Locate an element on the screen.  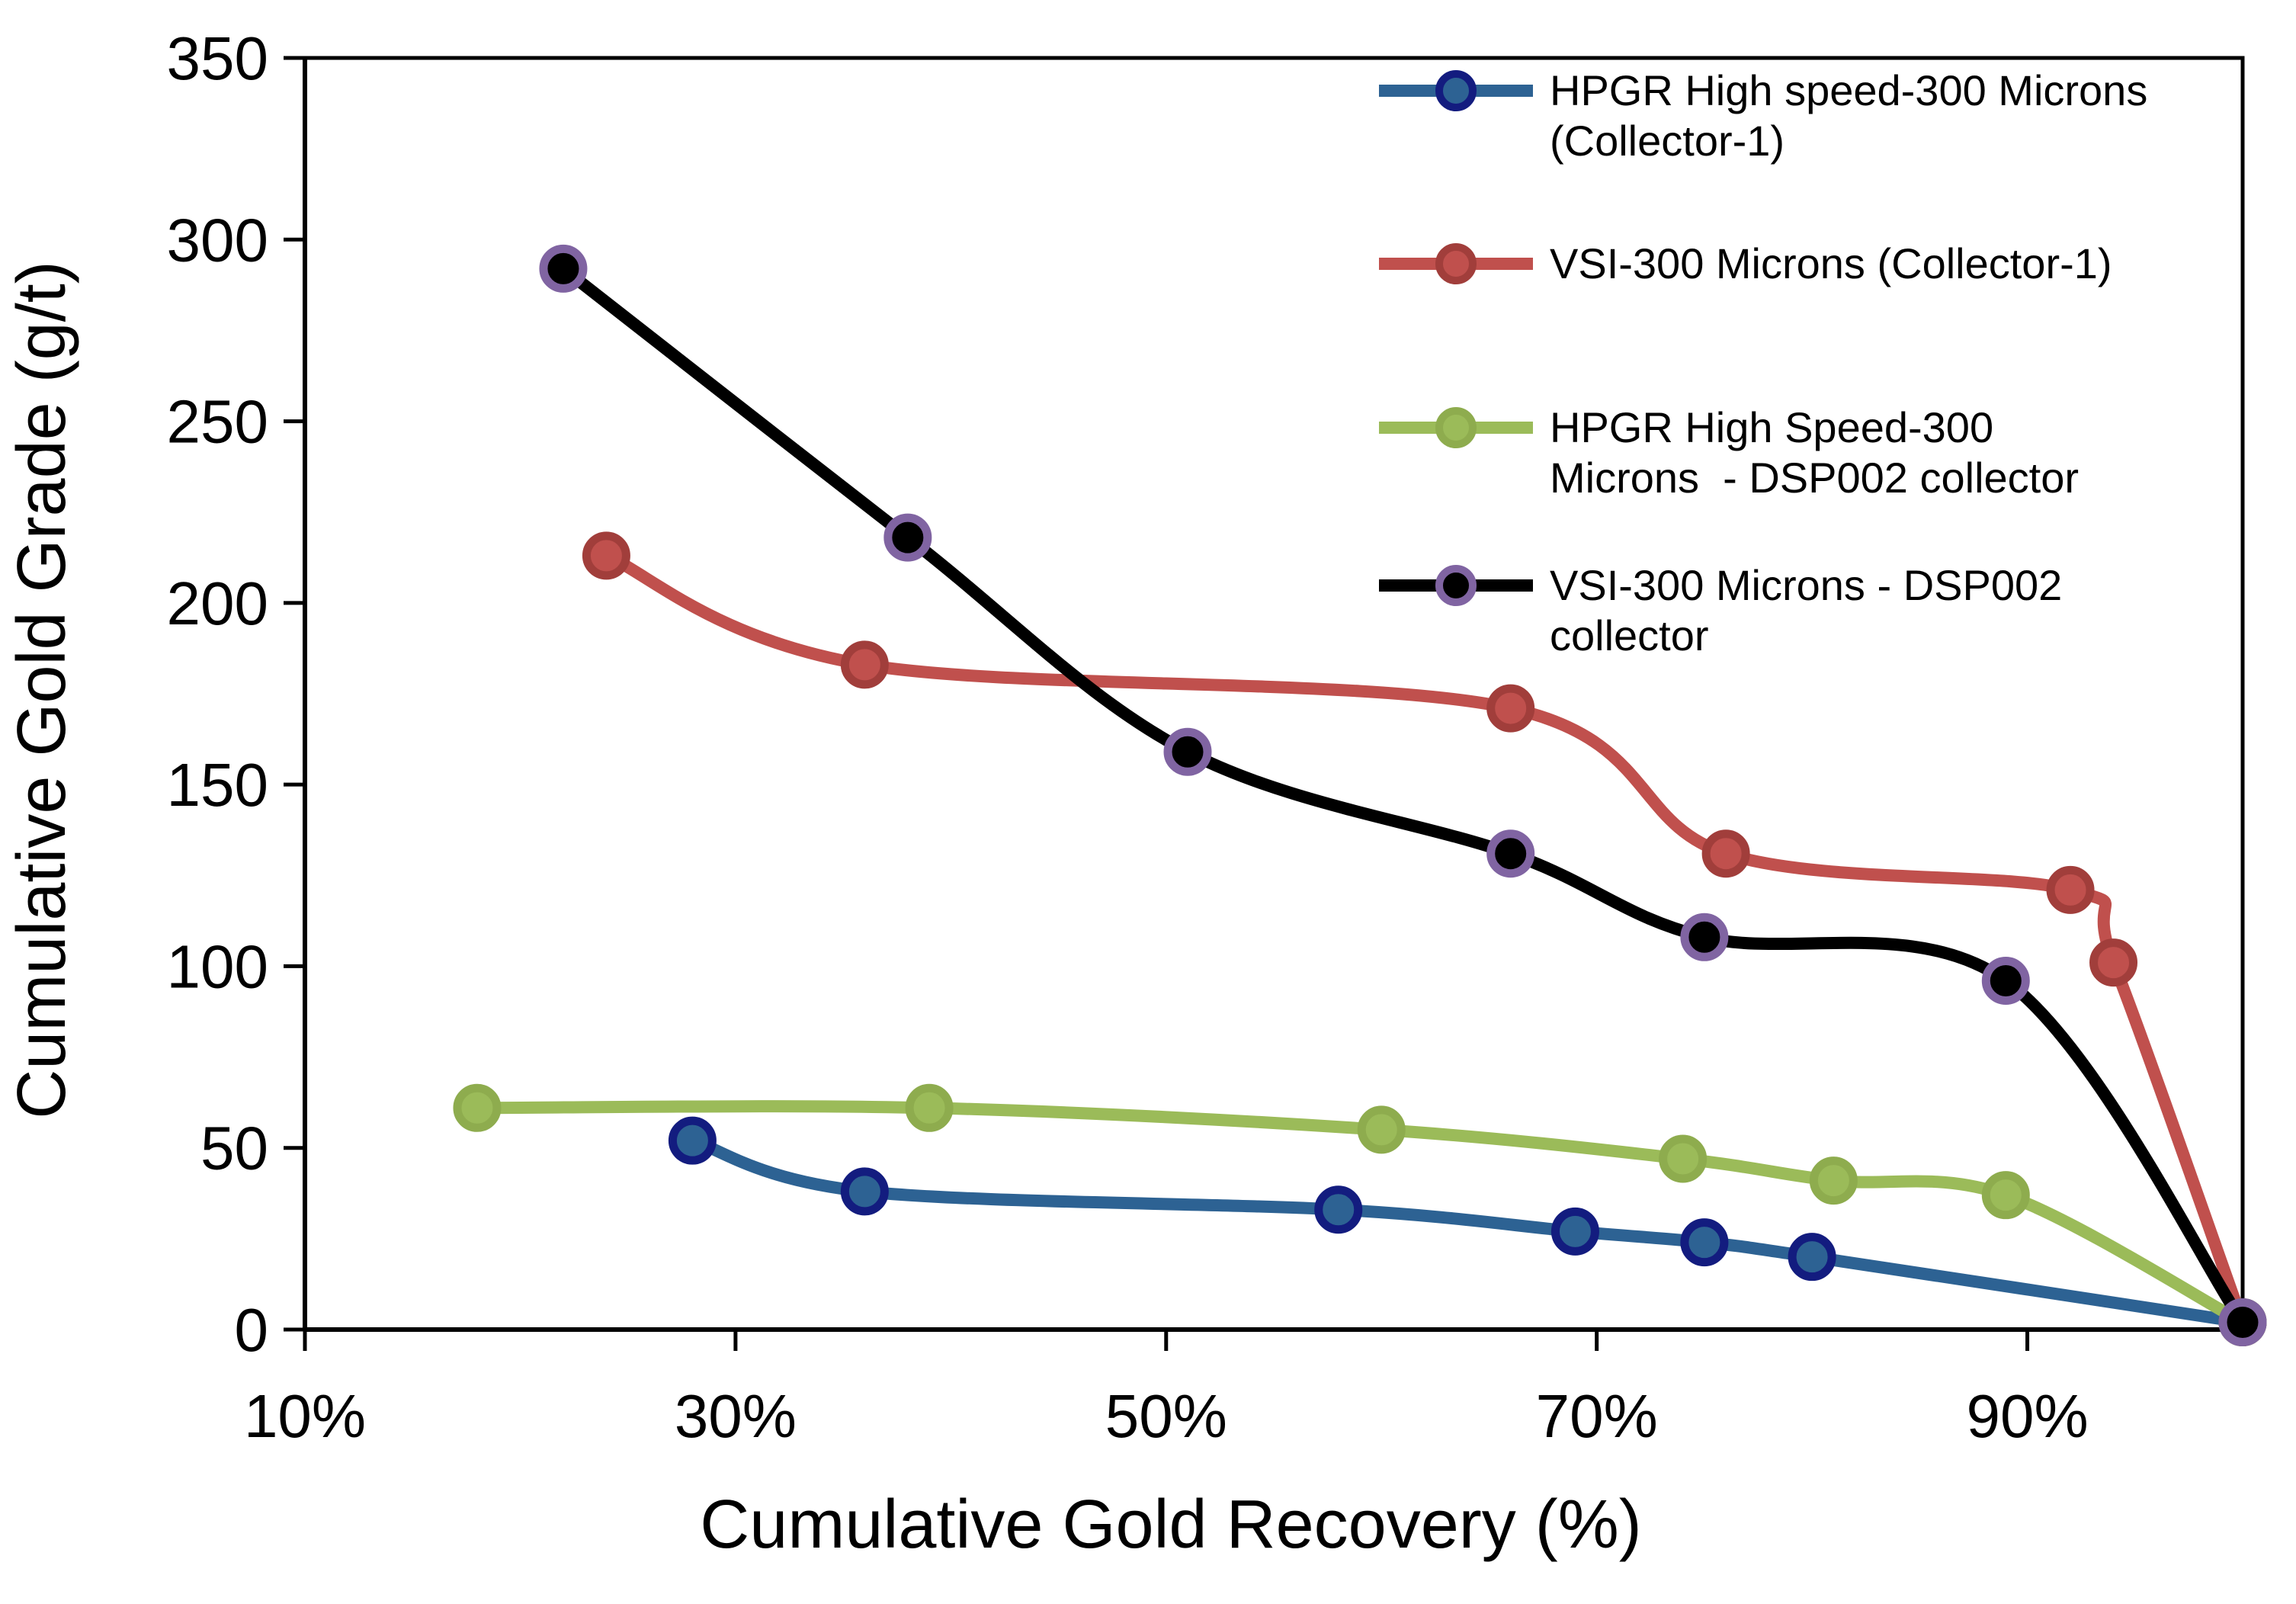
x-tick-label: 70% is located at coordinates (1597, 1416).